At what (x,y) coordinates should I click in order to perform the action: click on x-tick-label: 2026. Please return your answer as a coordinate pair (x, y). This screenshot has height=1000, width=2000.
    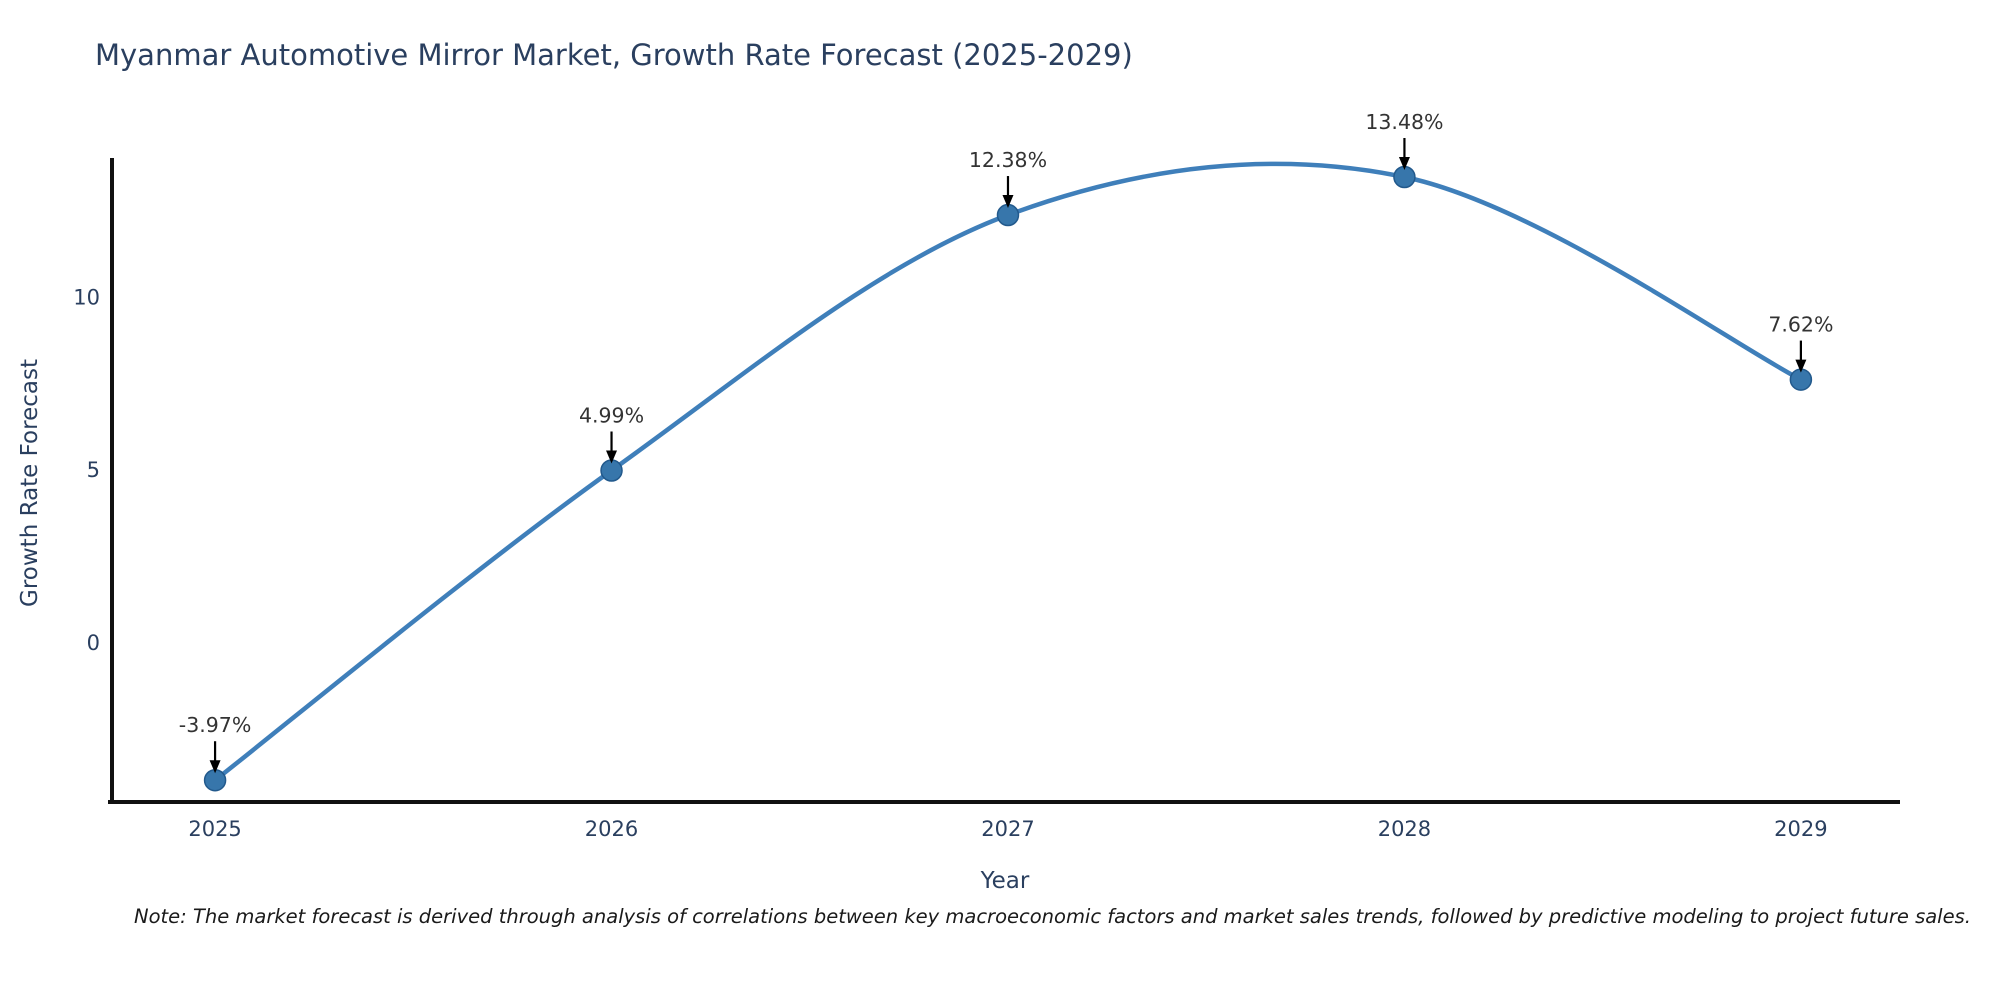
    Looking at the image, I should click on (611, 829).